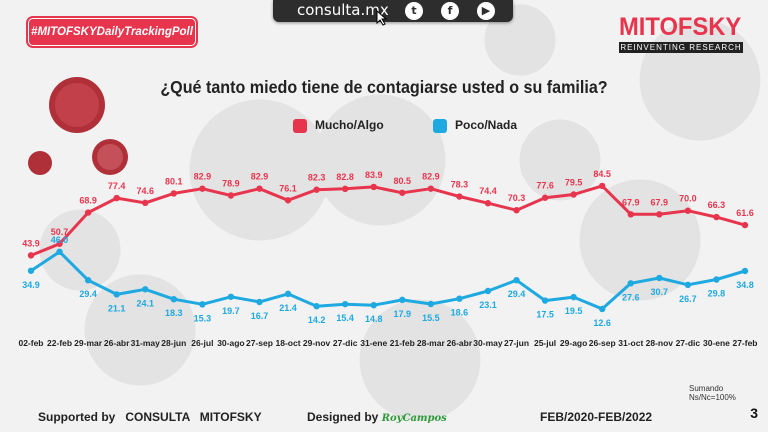  I want to click on x-tick-label: 28-mar, so click(431, 343).